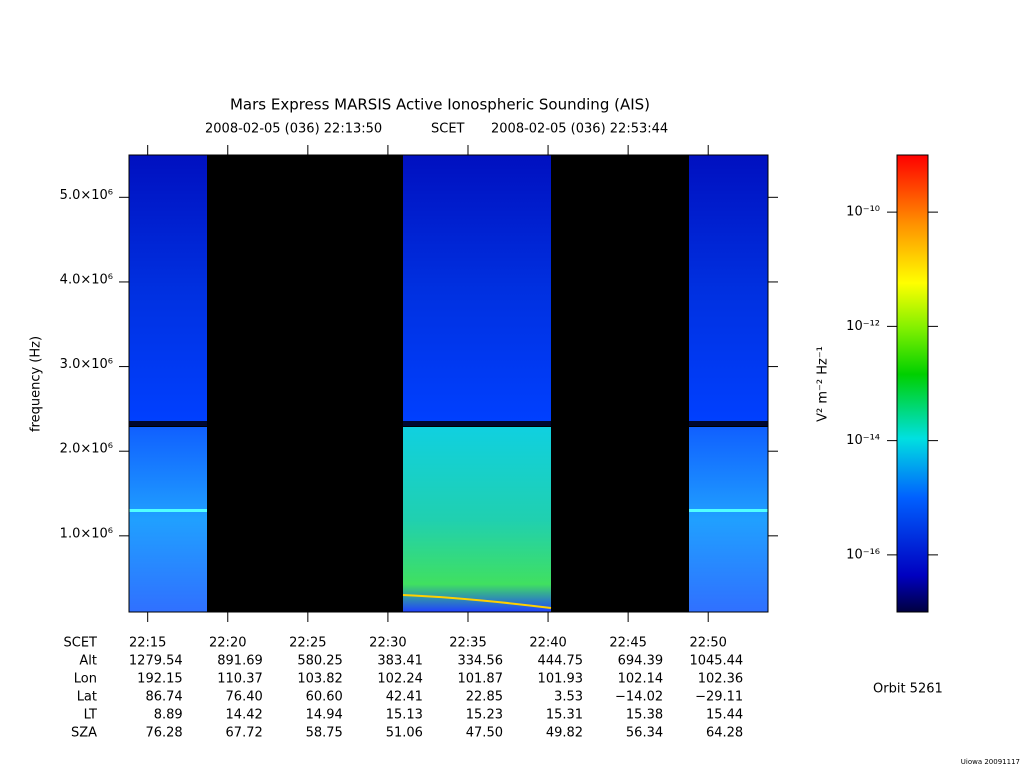  I want to click on ephemeris-value: 56.34, so click(644, 733).